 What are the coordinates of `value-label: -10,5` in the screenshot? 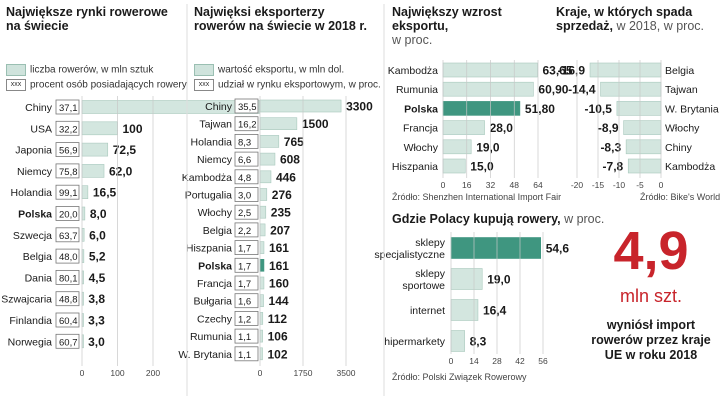 It's located at (599, 109).